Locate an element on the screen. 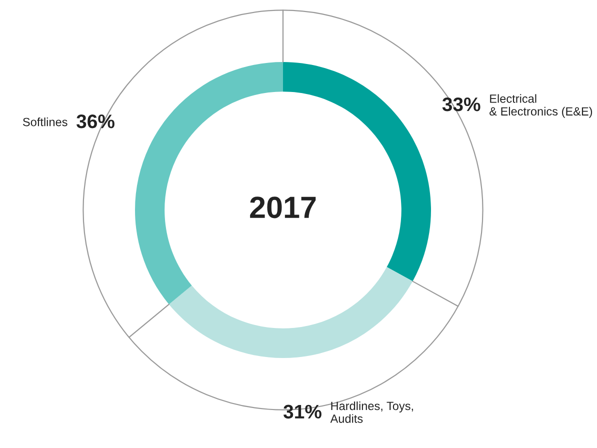 The height and width of the screenshot is (448, 597). slice-label: Electrical & Electronics (E&E) is located at coordinates (541, 106).